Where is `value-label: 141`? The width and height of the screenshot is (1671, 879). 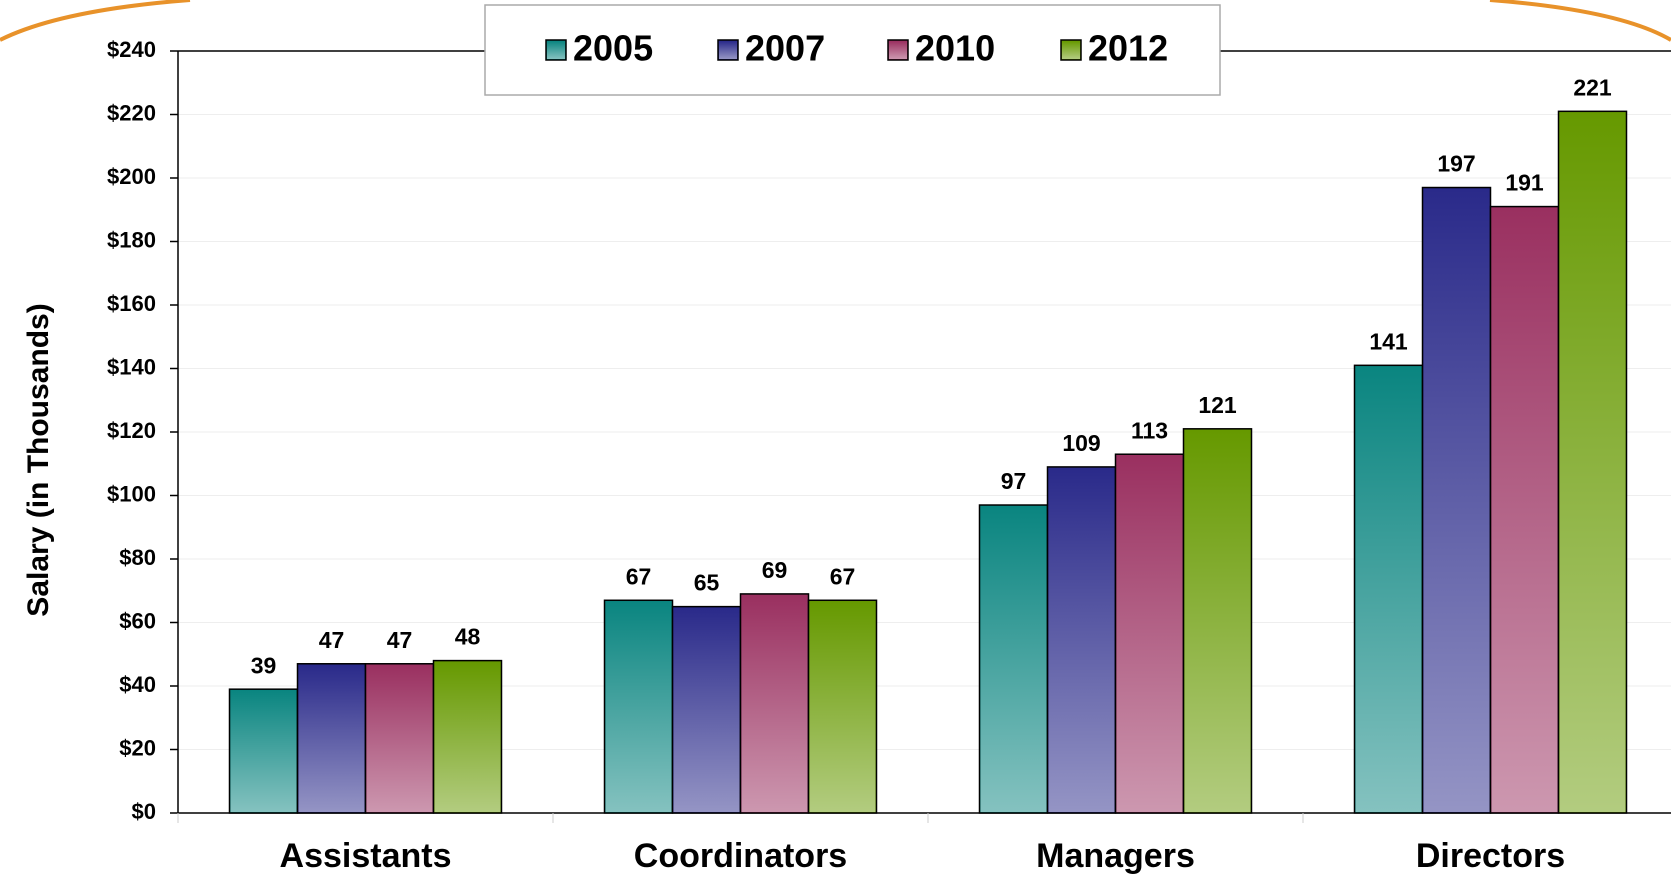 value-label: 141 is located at coordinates (1388, 341).